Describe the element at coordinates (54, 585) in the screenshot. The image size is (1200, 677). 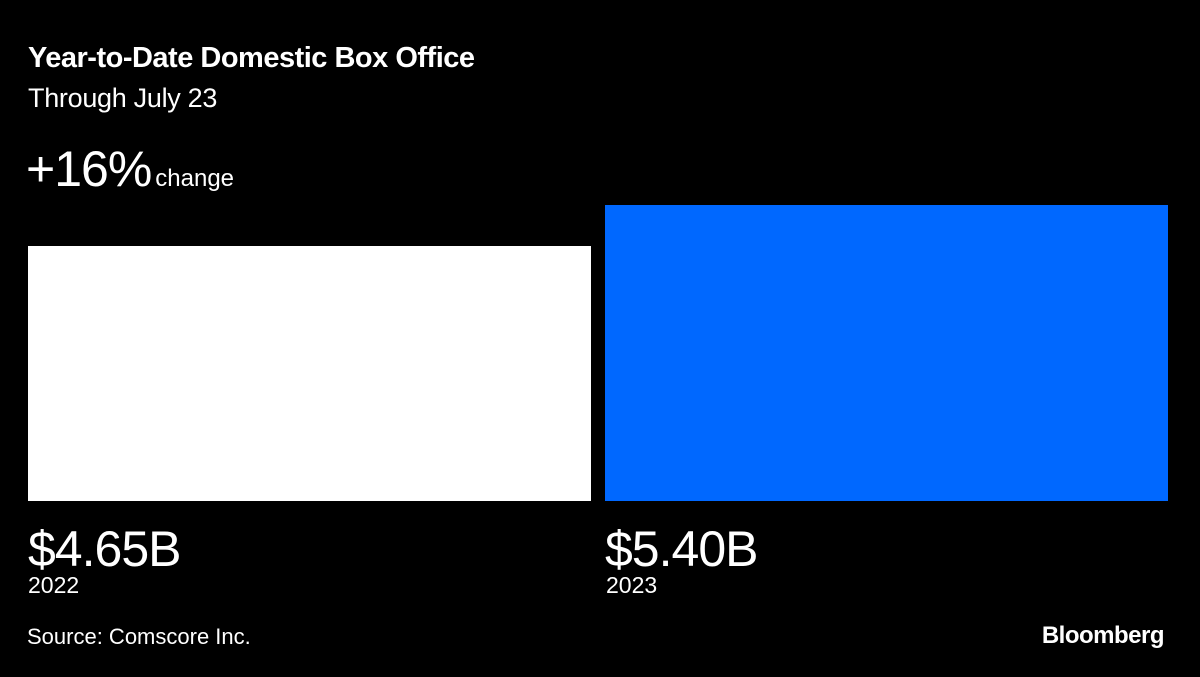
I see `year-label-2022: 2022` at that location.